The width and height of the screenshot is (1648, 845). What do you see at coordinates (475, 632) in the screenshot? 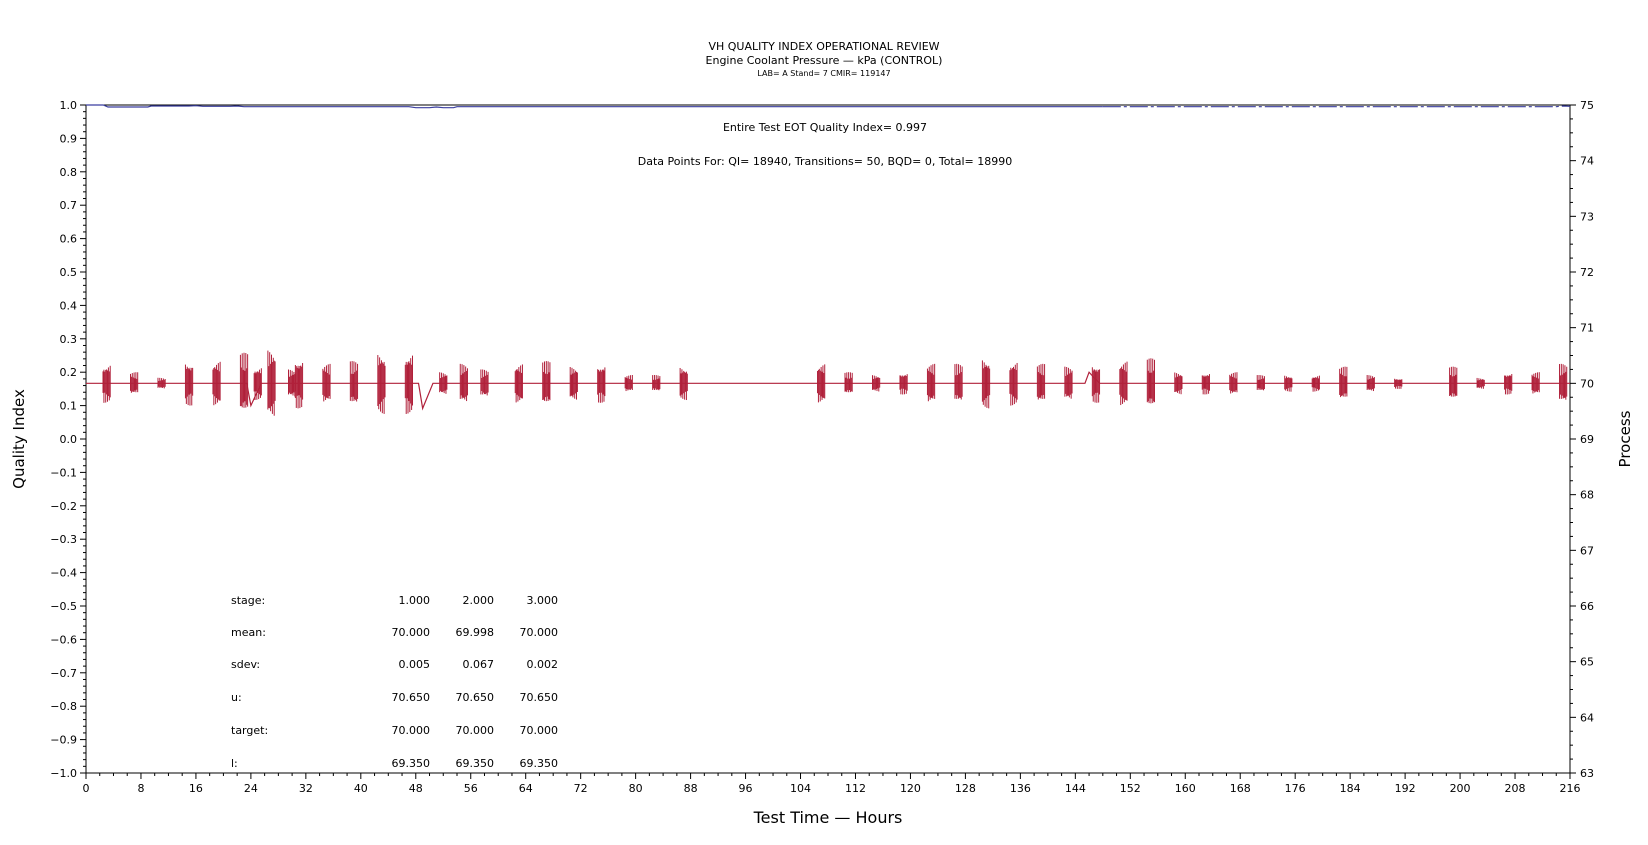
I see `stats-cell: 69.998` at bounding box center [475, 632].